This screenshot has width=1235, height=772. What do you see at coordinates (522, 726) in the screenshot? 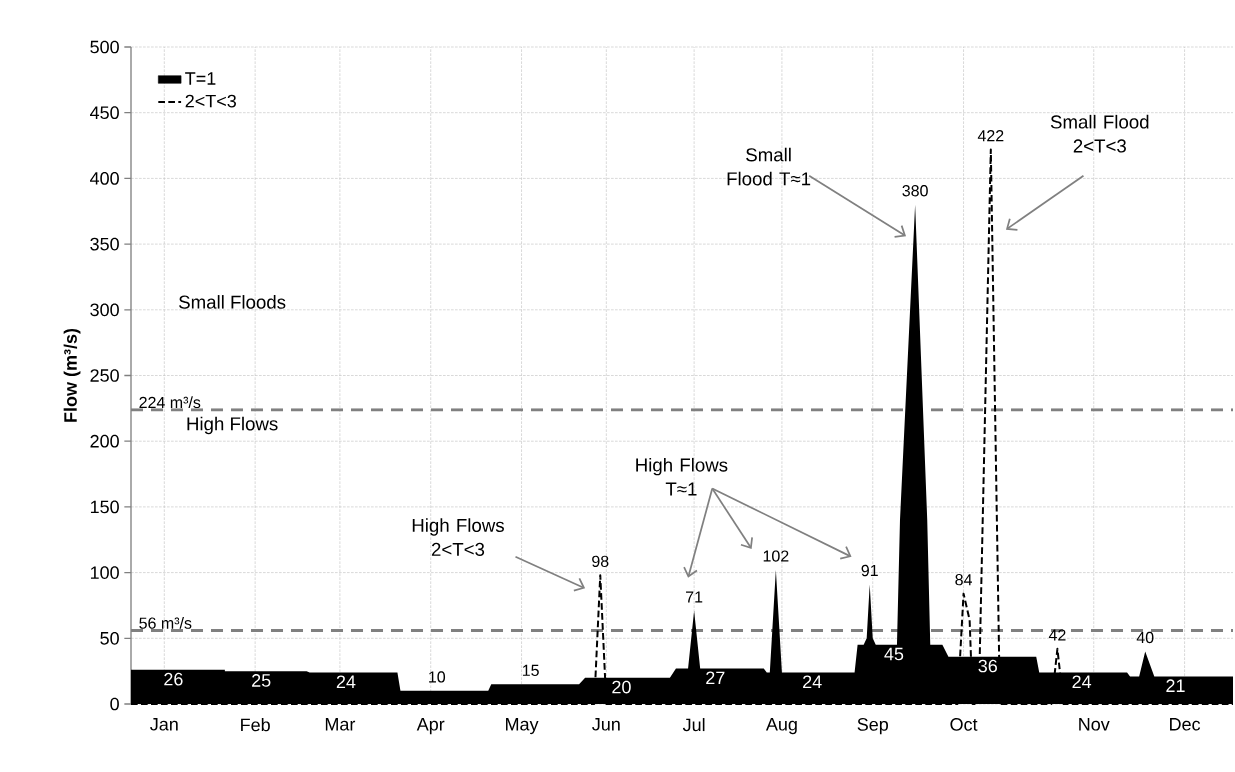
I see `x-tick-label: May` at bounding box center [522, 726].